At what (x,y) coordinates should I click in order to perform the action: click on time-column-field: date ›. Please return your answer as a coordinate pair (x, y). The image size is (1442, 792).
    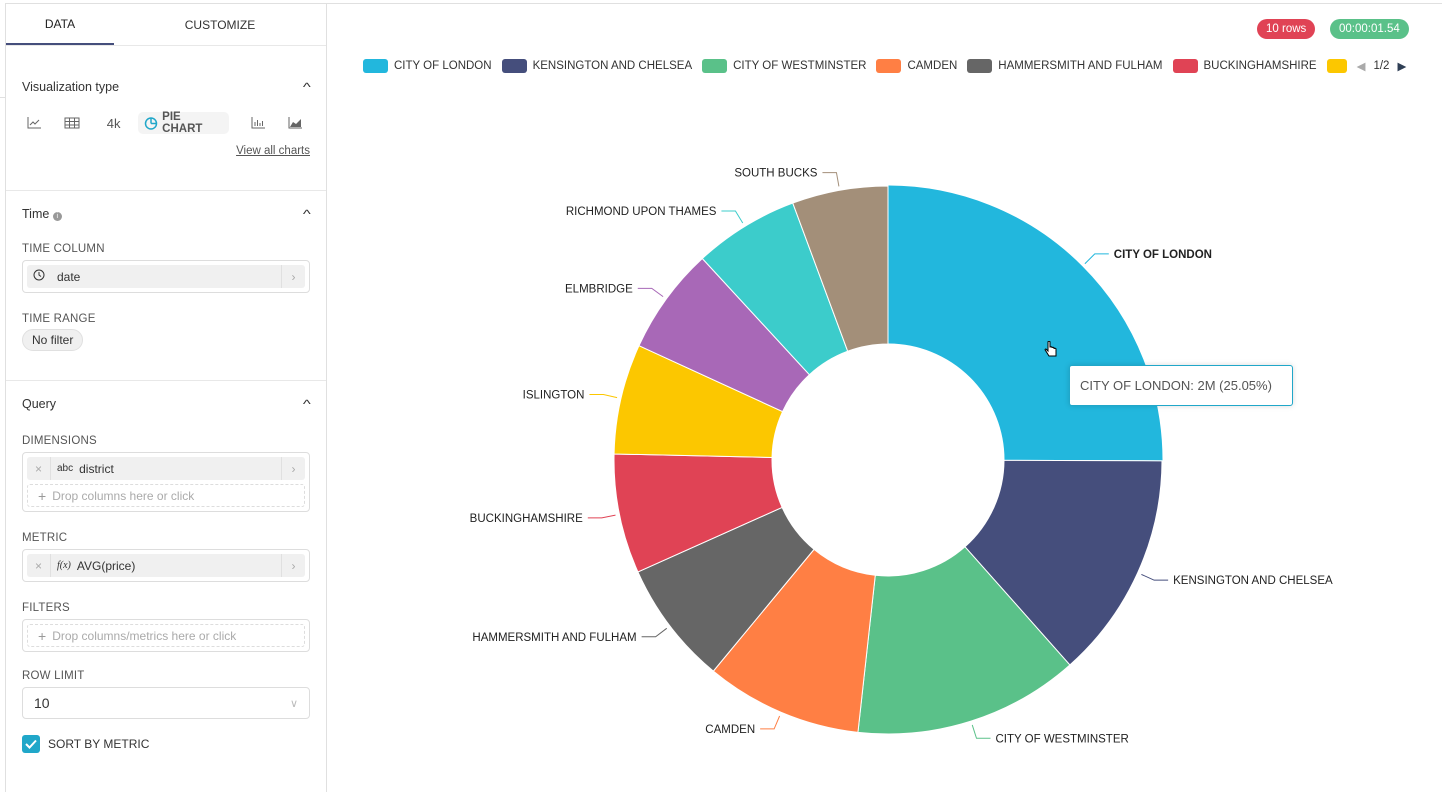
    Looking at the image, I should click on (166, 276).